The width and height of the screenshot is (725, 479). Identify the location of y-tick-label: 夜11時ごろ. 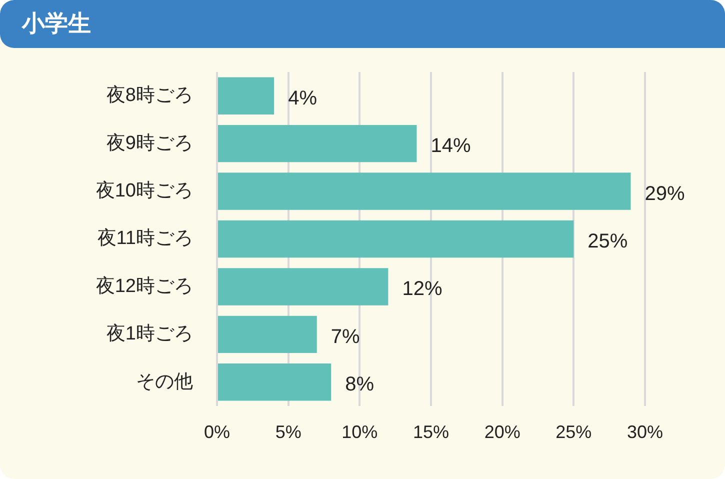
(145, 238).